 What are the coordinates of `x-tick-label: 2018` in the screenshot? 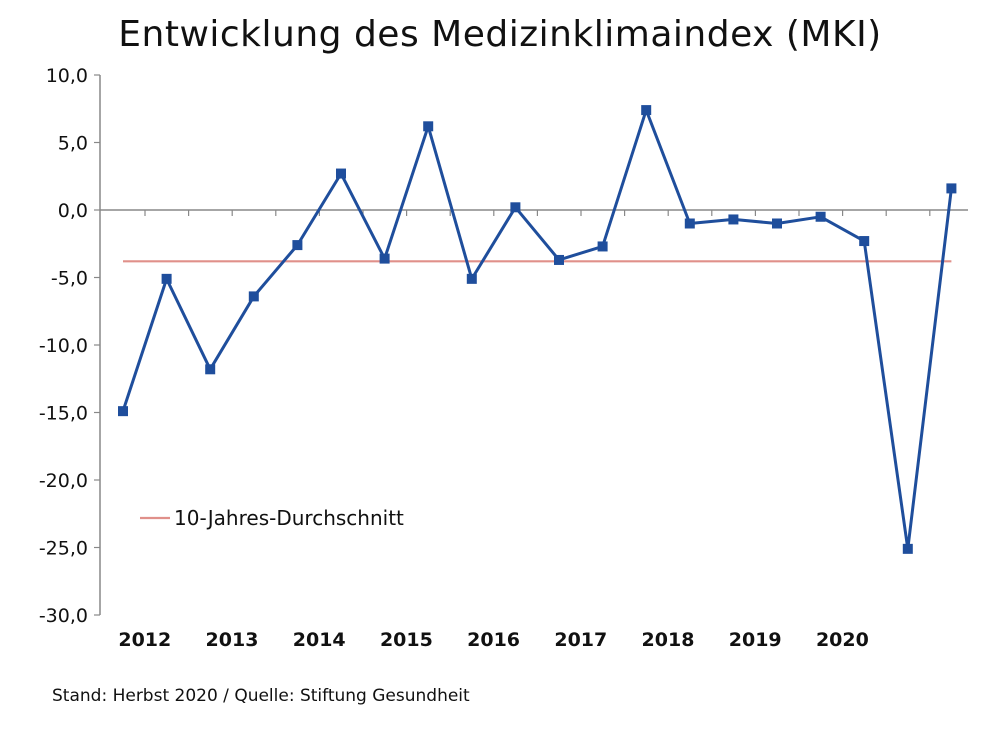 It's located at (668, 640).